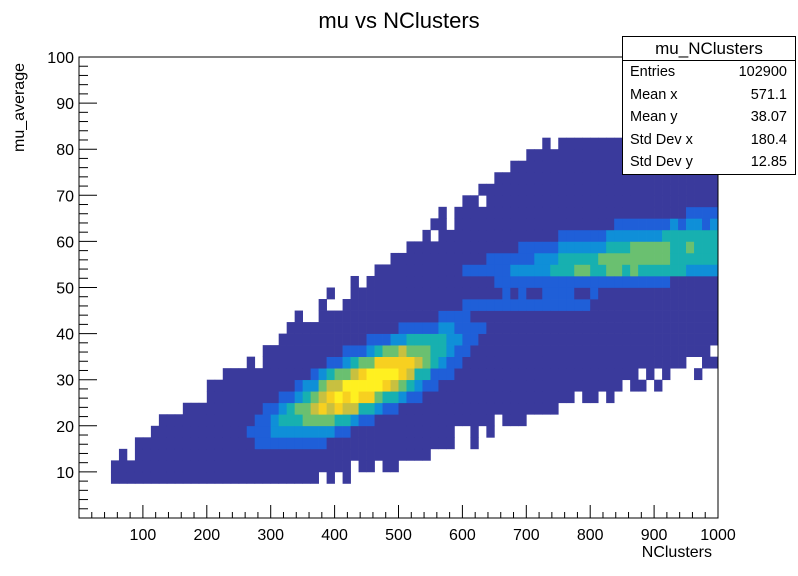  Describe the element at coordinates (709, 49) in the screenshot. I see `stats-title: mu_NClusters` at that location.